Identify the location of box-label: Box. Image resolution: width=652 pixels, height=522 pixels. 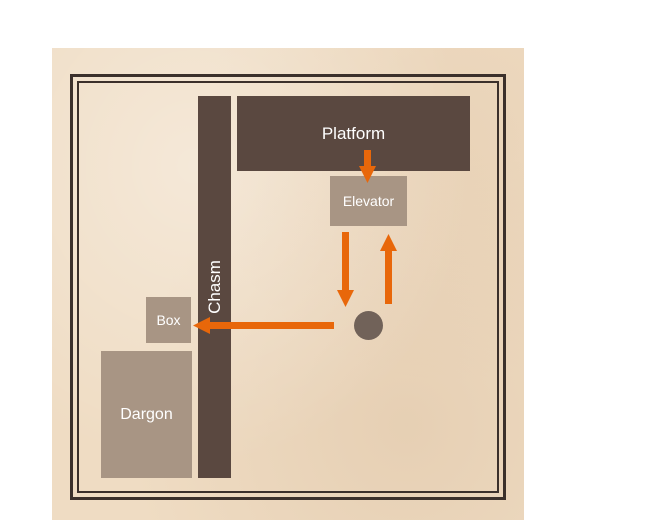
(168, 320).